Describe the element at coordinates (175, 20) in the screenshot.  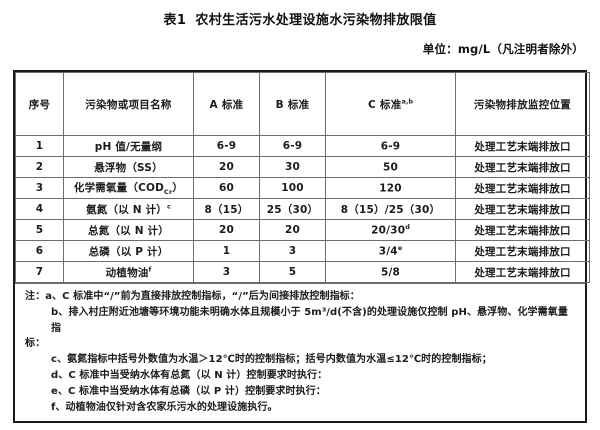
I see `table-number: 表1` at that location.